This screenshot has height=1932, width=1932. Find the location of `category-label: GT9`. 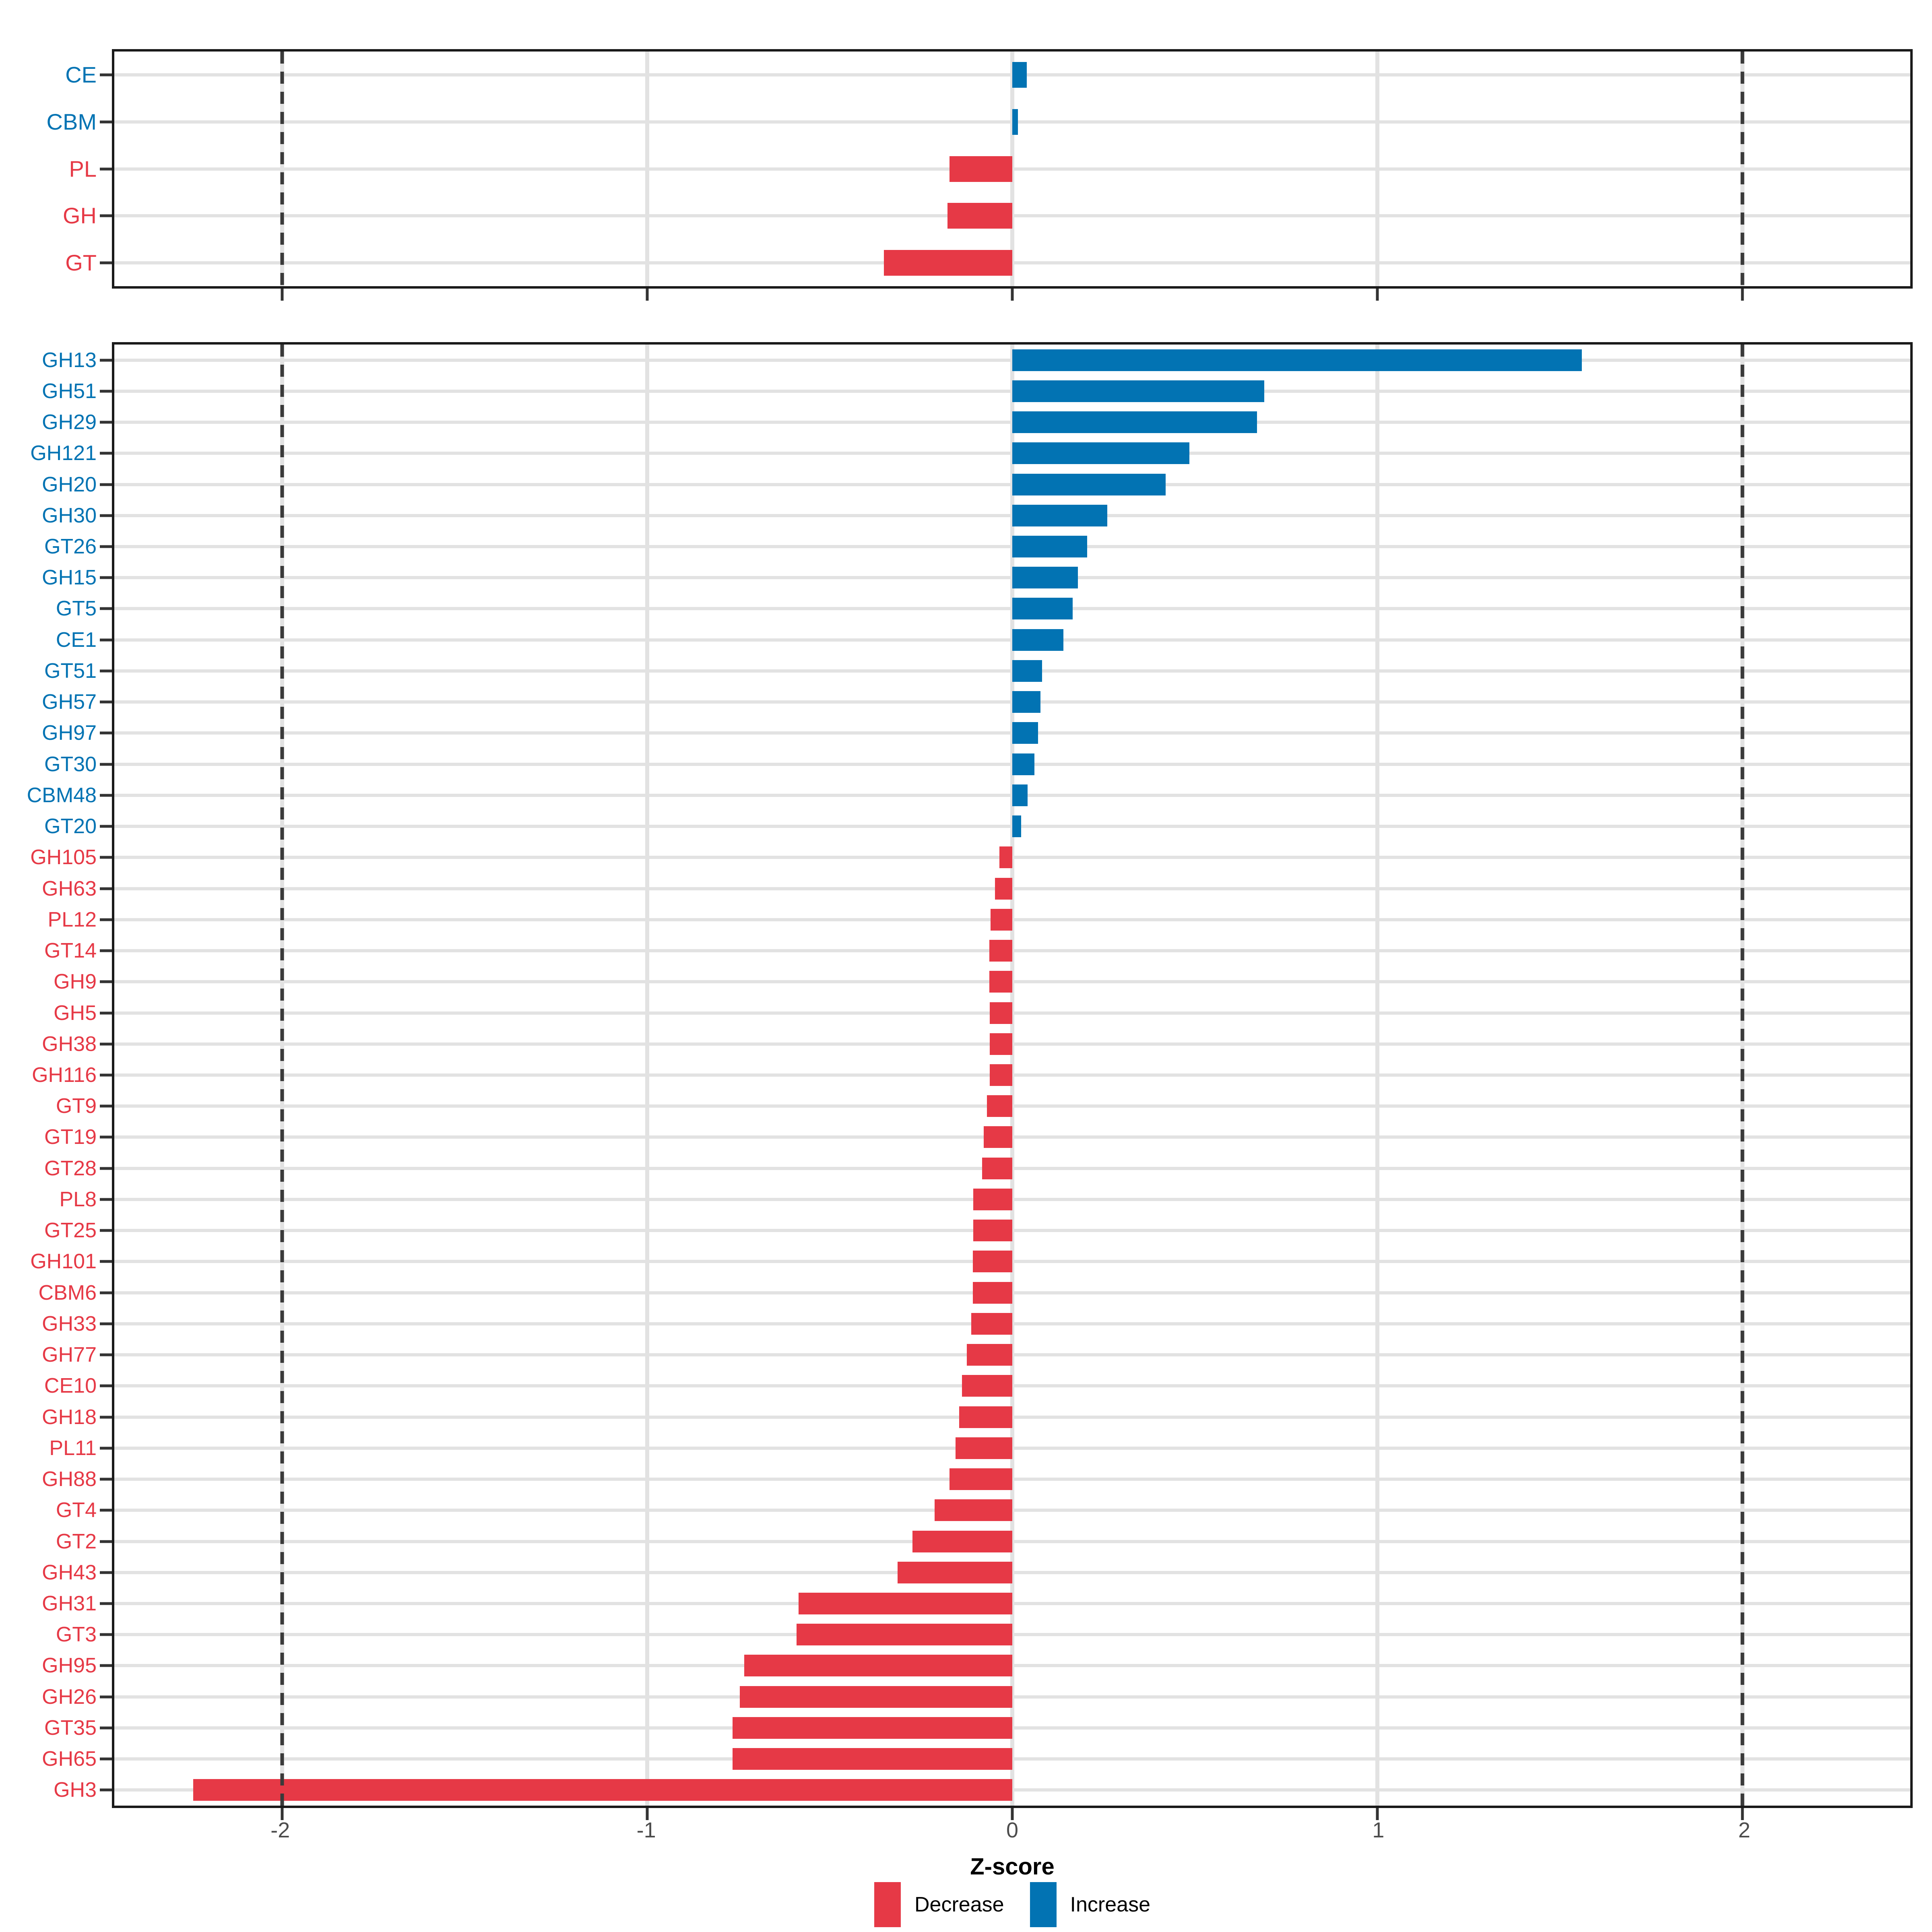

category-label: GT9 is located at coordinates (76, 1106).